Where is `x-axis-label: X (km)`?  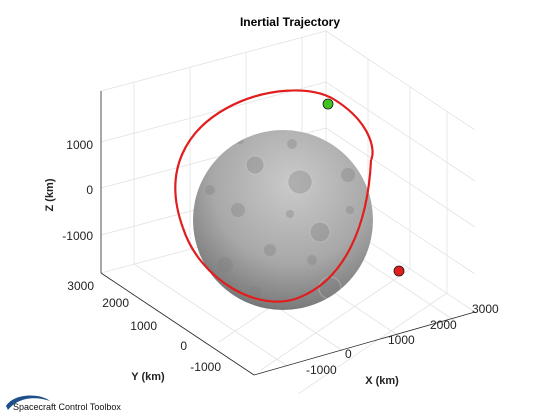
x-axis-label: X (km) is located at coordinates (382, 381).